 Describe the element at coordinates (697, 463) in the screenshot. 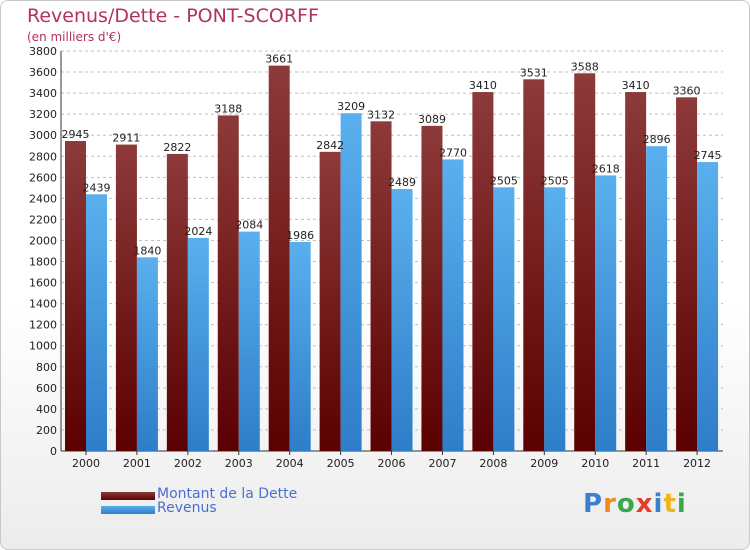

I see `x-tick-label: 2012` at that location.